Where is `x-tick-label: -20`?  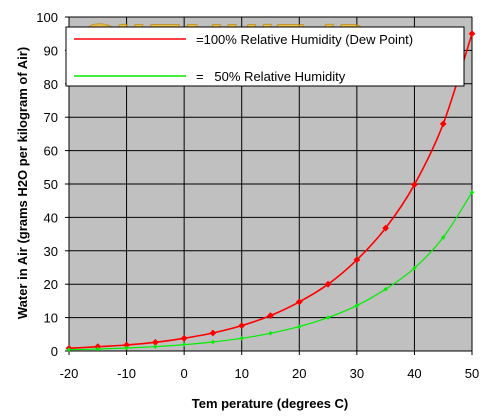 x-tick-label: -20 is located at coordinates (69, 373).